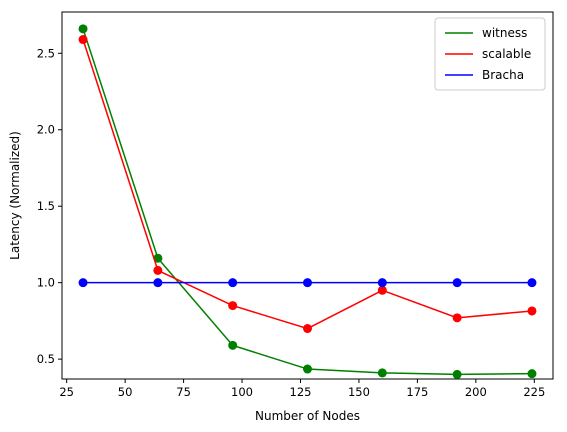  Describe the element at coordinates (534, 392) in the screenshot. I see `x-tick-label: 225` at that location.